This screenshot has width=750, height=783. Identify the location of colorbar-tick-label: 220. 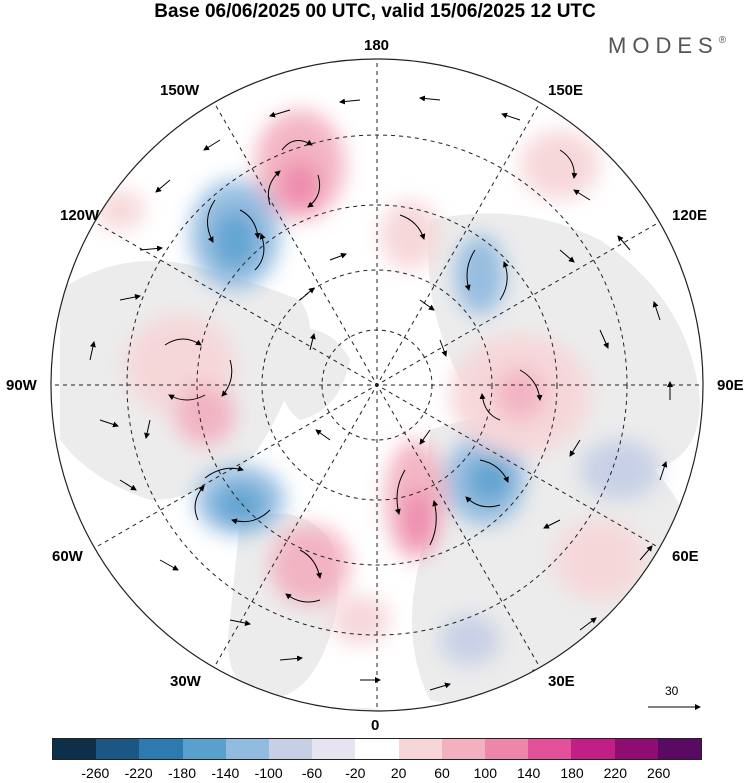
(615, 773).